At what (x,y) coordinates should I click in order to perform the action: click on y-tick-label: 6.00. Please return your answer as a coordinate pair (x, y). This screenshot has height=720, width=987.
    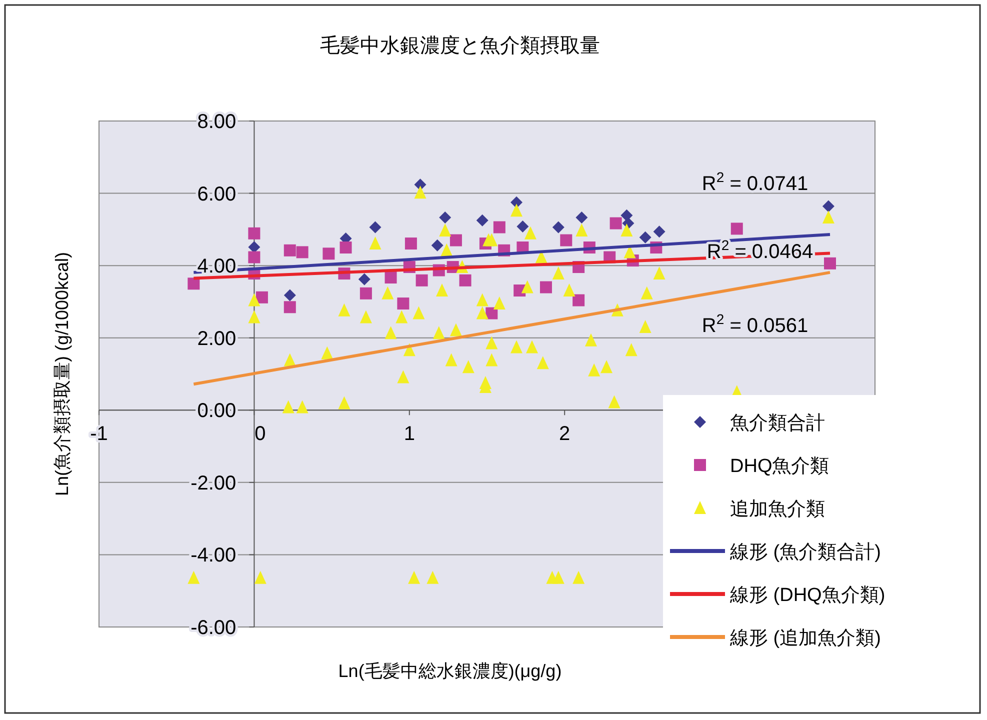
    Looking at the image, I should click on (216, 194).